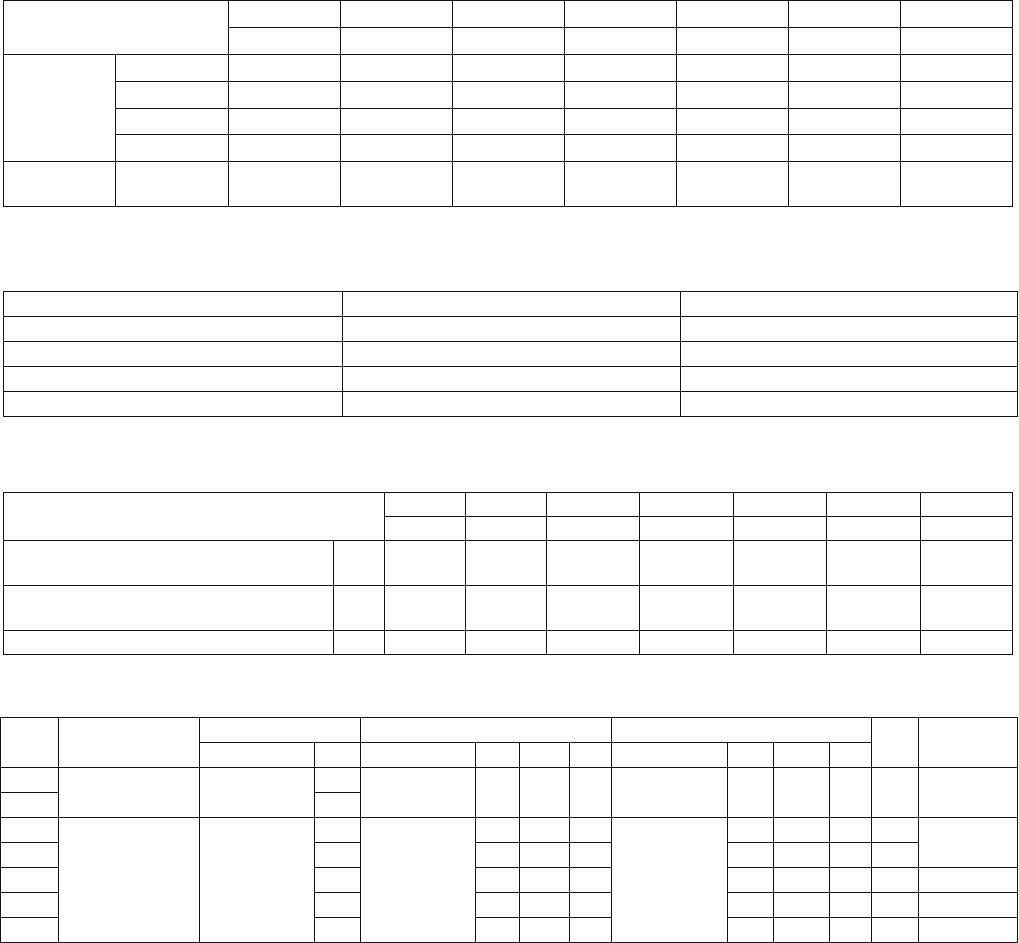 This screenshot has height=943, width=1019. I want to click on header-cell, so click(116, 27).